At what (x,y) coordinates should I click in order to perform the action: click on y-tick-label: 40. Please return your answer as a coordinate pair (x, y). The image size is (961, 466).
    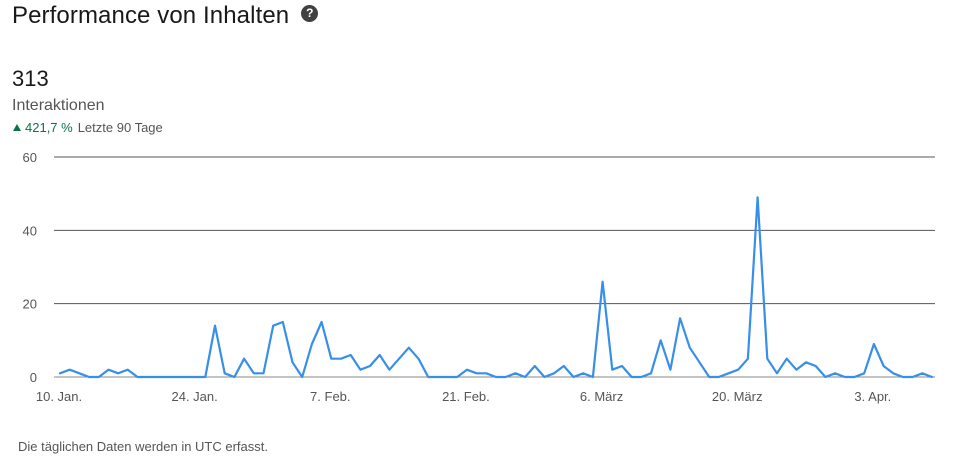
    Looking at the image, I should click on (30, 230).